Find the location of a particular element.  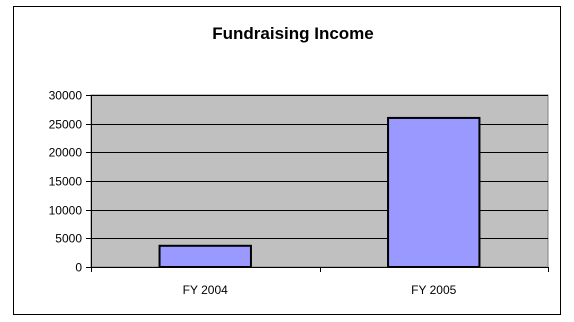

y-tick-label: 20000 is located at coordinates (66, 153).